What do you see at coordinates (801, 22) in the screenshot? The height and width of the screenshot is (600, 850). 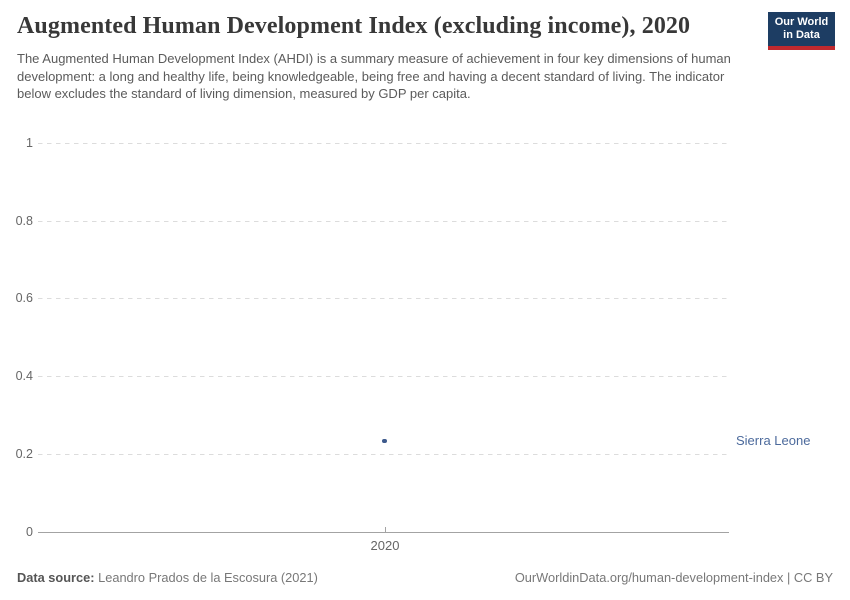 I see `owid-logo-line1: Our World` at bounding box center [801, 22].